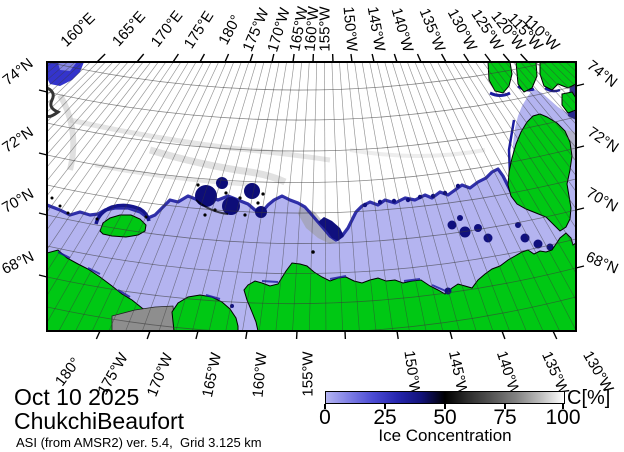 Image resolution: width=624 pixels, height=452 pixels. I want to click on meridian-label-top: 130°W, so click(462, 30).